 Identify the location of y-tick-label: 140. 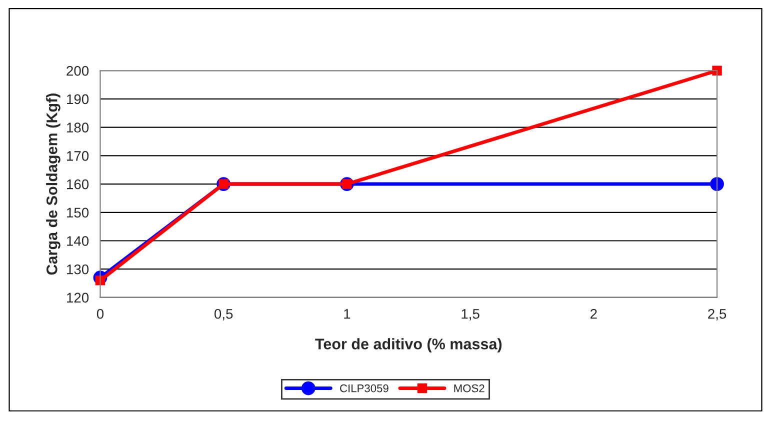
(78, 241).